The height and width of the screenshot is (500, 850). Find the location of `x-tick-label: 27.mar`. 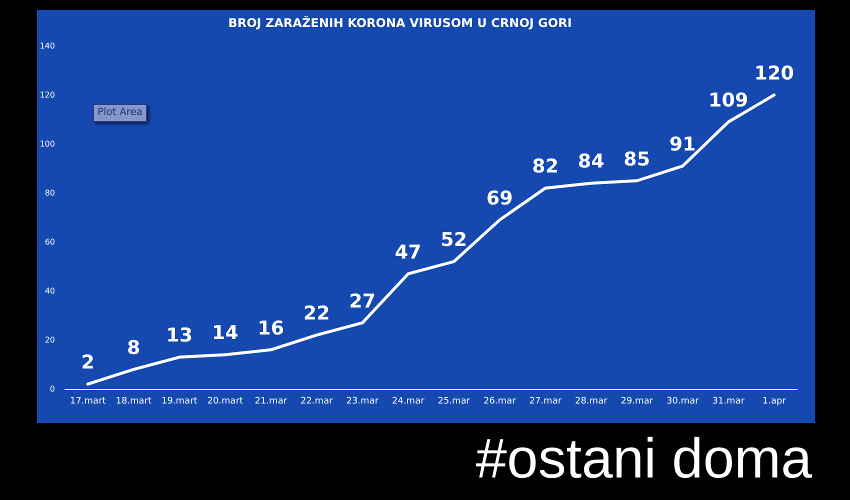

x-tick-label: 27.mar is located at coordinates (545, 401).